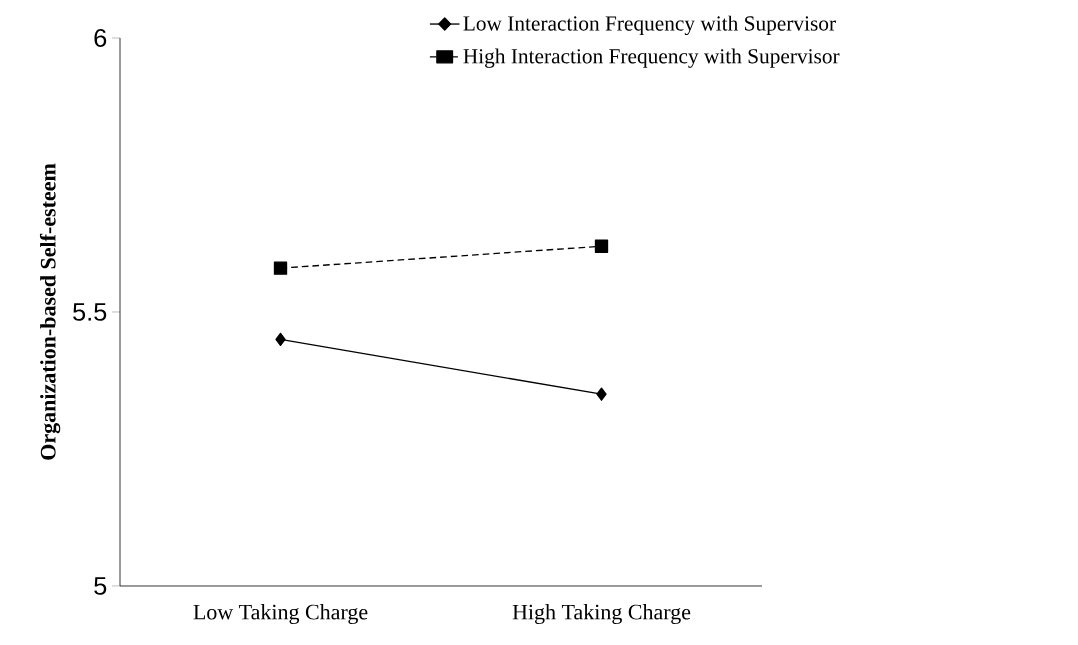 Image resolution: width=1078 pixels, height=645 pixels. What do you see at coordinates (651, 58) in the screenshot?
I see `legend-label: High Interaction Frequency with Supervisor` at bounding box center [651, 58].